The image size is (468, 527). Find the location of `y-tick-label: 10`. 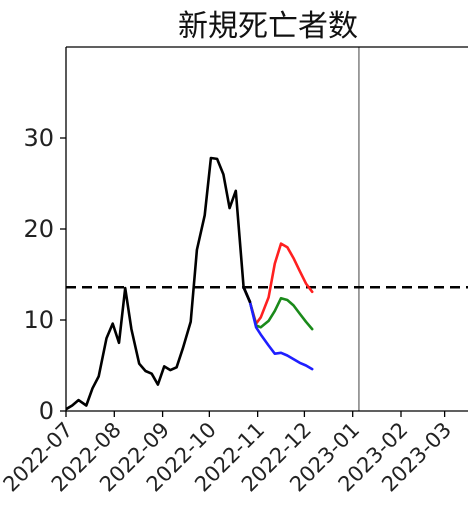

y-tick-label: 10 is located at coordinates (38, 320).